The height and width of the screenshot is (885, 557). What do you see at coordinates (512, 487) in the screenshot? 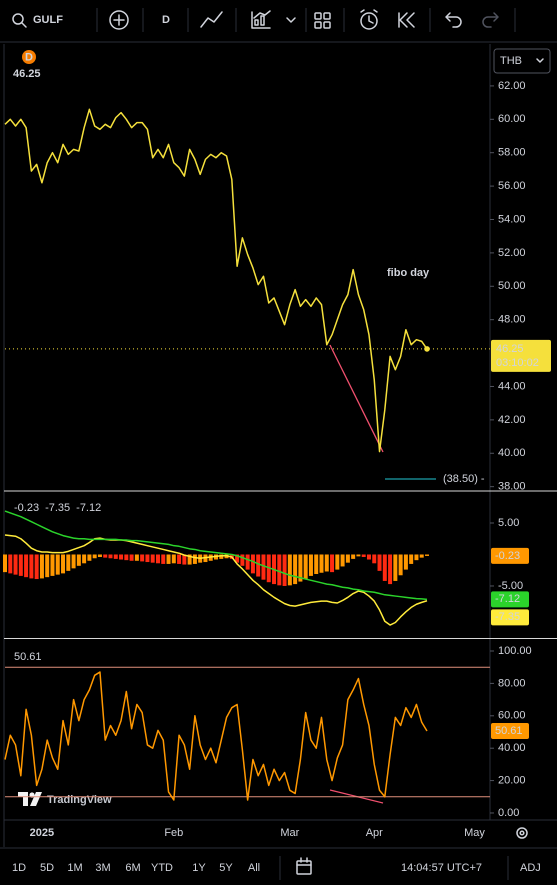
I see `y-tick-label: 38.00` at bounding box center [512, 487].